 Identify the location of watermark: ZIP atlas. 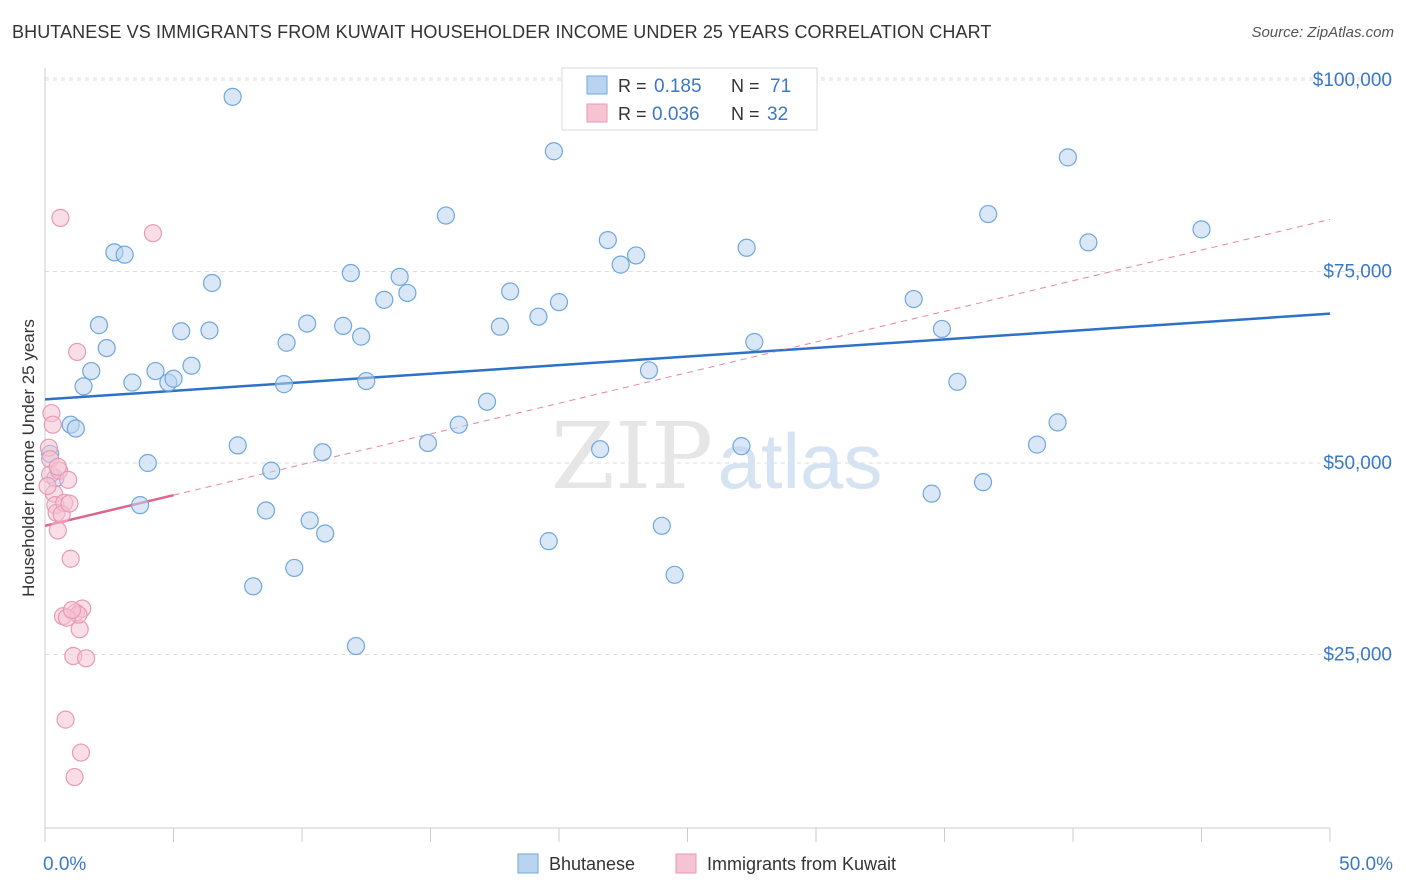
(716, 456).